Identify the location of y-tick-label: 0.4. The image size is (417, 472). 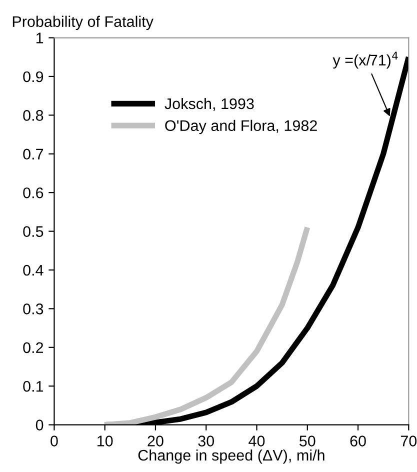
(33, 270).